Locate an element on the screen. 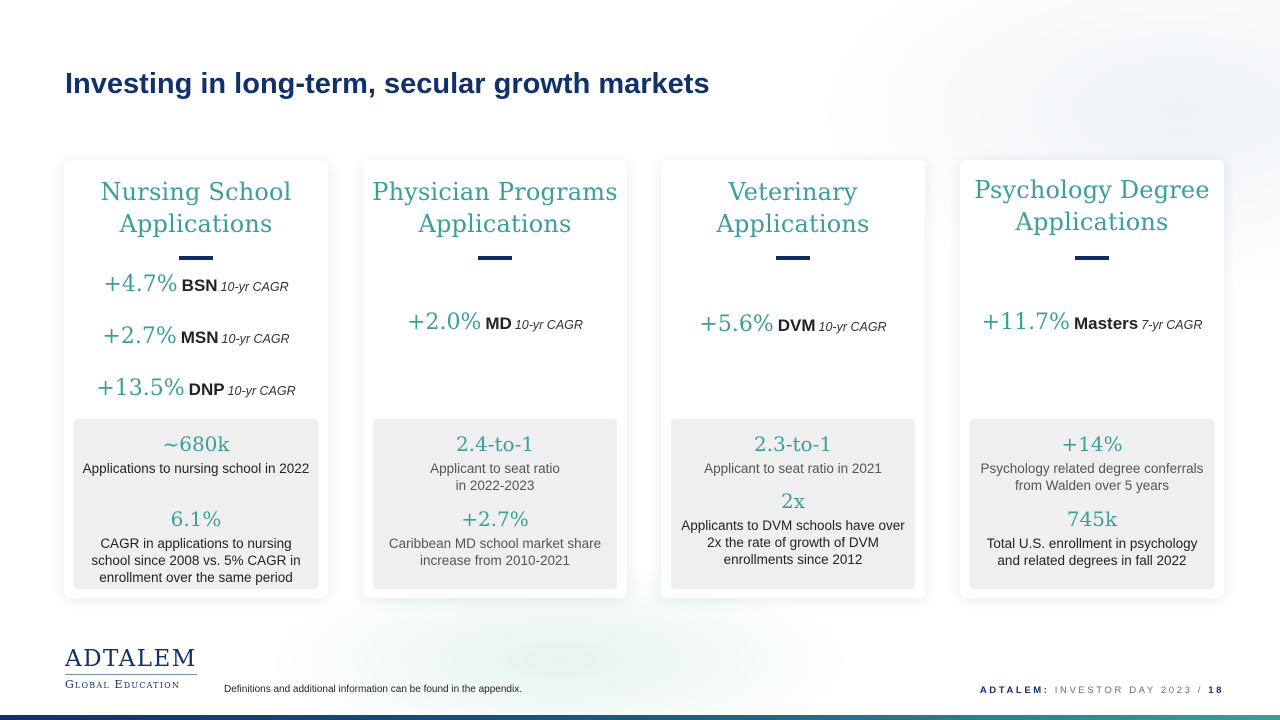  footer-event-label: ADTALEM: INVESTOR DAY 2023 / 18 is located at coordinates (1102, 690).